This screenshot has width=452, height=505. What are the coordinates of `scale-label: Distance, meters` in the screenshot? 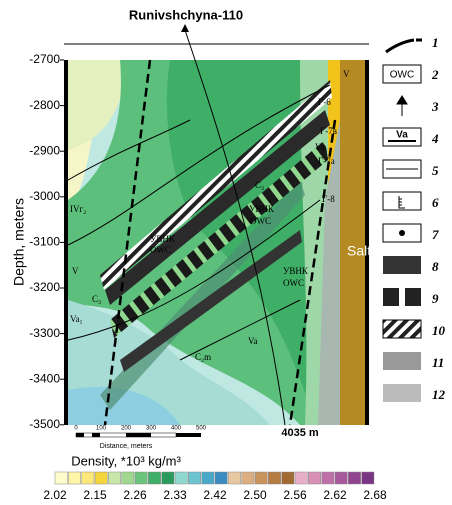 It's located at (126, 446).